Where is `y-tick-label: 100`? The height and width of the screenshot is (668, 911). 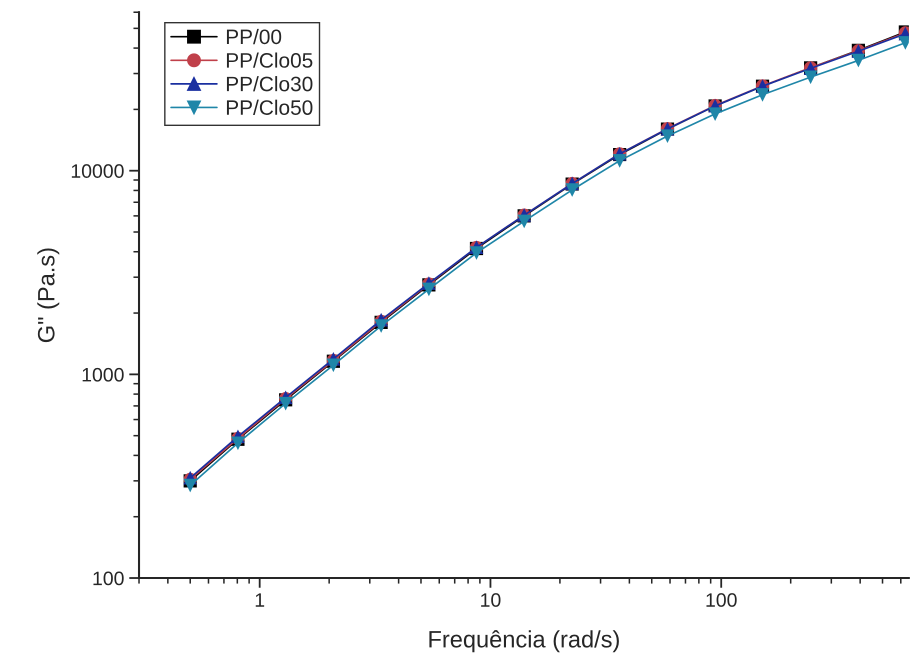
y-tick-label: 100 is located at coordinates (108, 578).